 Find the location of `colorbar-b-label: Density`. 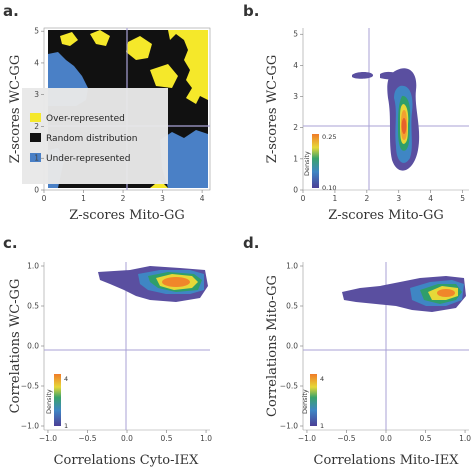

colorbar-b-label: Density is located at coordinates (307, 163).